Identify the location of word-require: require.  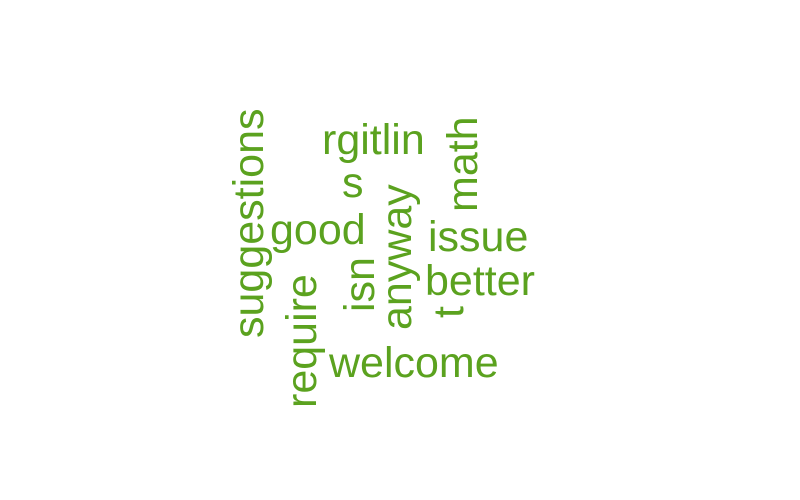
(302, 341).